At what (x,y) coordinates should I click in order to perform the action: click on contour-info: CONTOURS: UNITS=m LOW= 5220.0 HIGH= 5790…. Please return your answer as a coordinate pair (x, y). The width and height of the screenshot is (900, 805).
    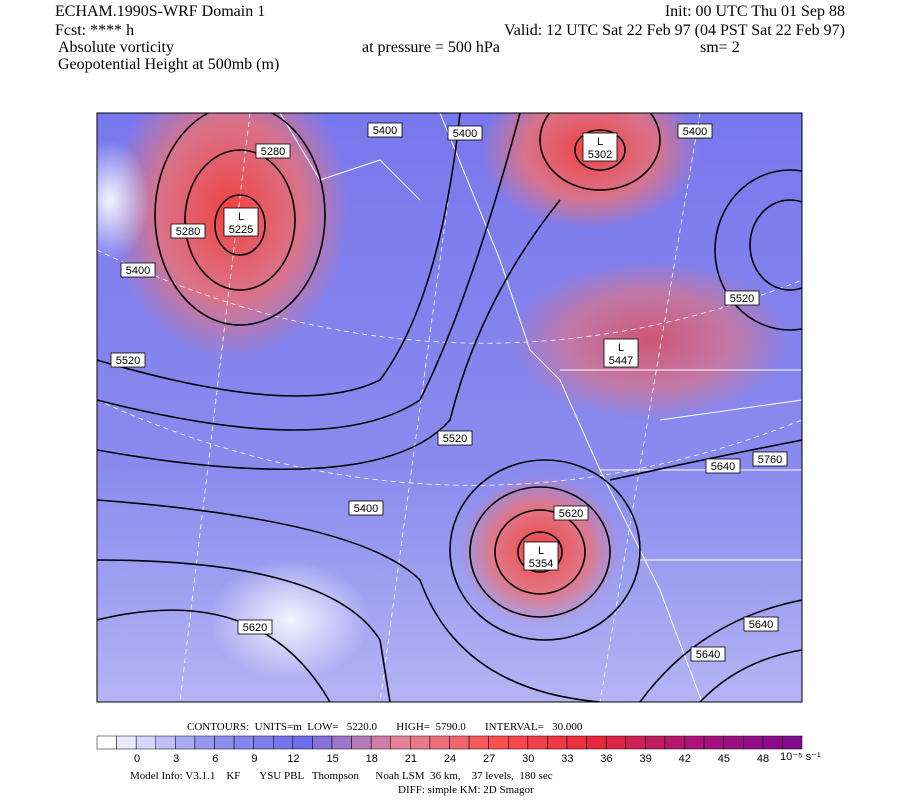
    Looking at the image, I should click on (385, 727).